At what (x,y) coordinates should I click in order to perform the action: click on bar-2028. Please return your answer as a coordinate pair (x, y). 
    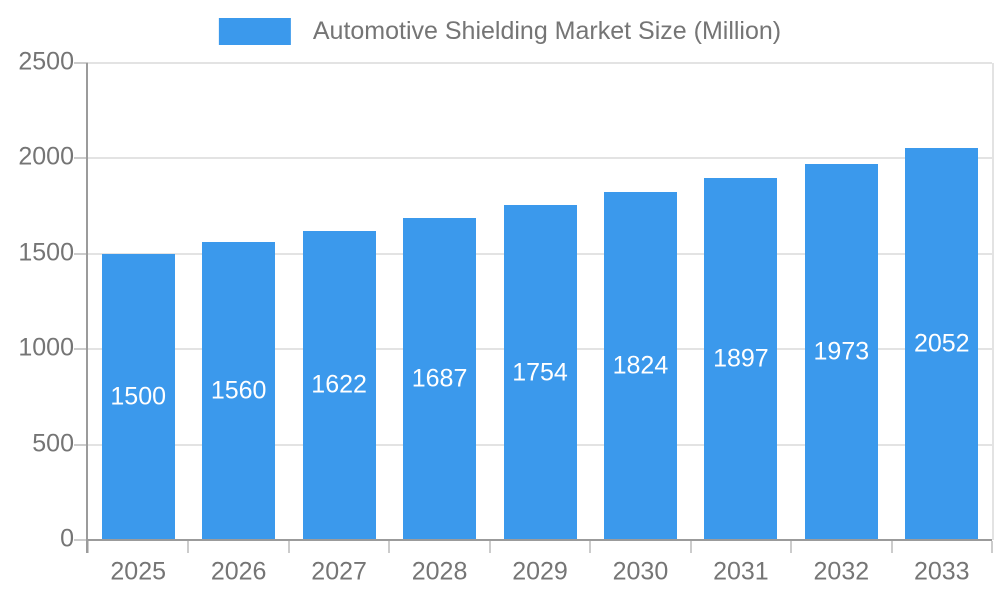
    Looking at the image, I should click on (440, 378).